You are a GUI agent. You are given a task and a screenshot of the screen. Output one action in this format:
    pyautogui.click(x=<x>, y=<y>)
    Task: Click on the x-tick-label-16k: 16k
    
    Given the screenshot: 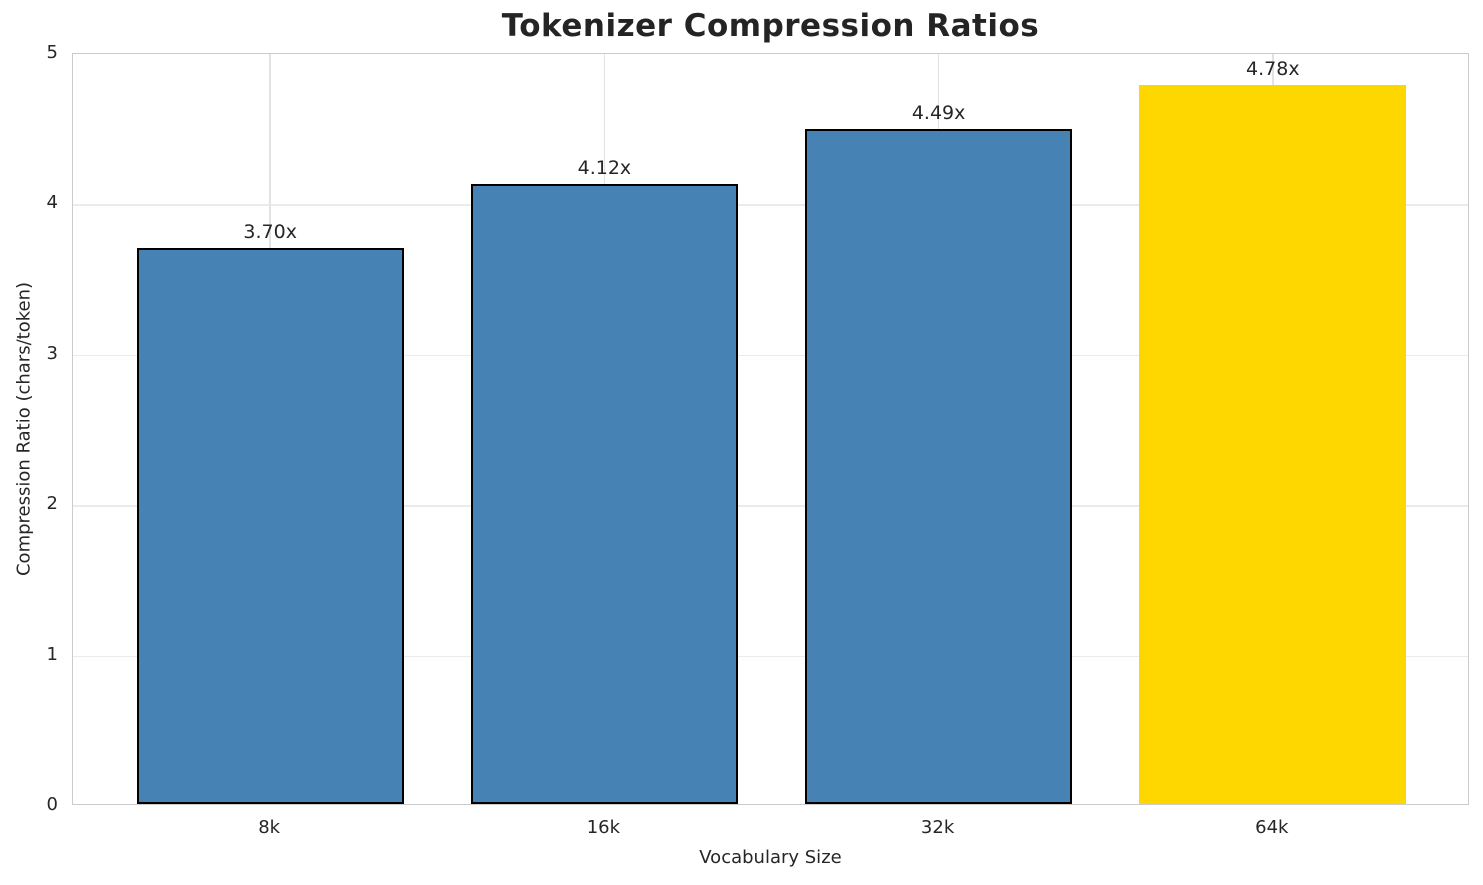 What is the action you would take?
    pyautogui.click(x=603, y=827)
    